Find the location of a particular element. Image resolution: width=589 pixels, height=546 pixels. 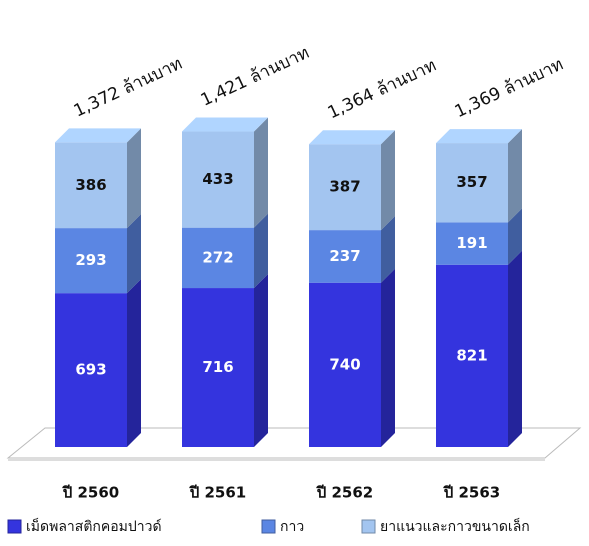

value-label: 821 is located at coordinates (471, 355).